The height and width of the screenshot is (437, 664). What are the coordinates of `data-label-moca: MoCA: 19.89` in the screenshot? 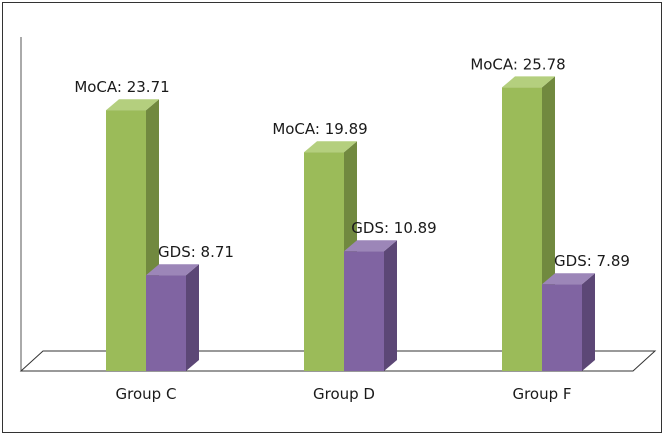 It's located at (319, 129).